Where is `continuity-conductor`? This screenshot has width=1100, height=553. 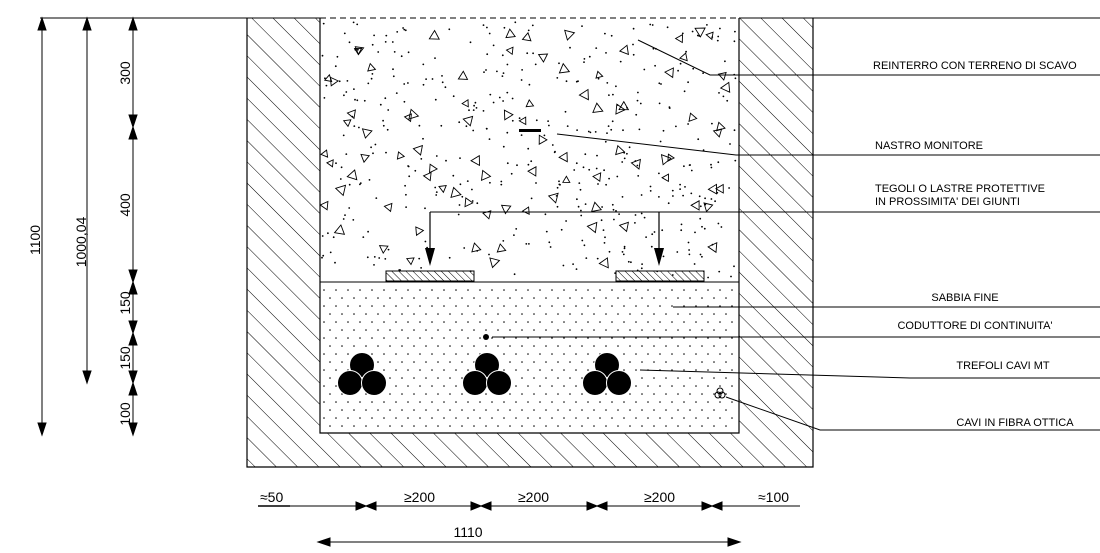
continuity-conductor is located at coordinates (486, 337).